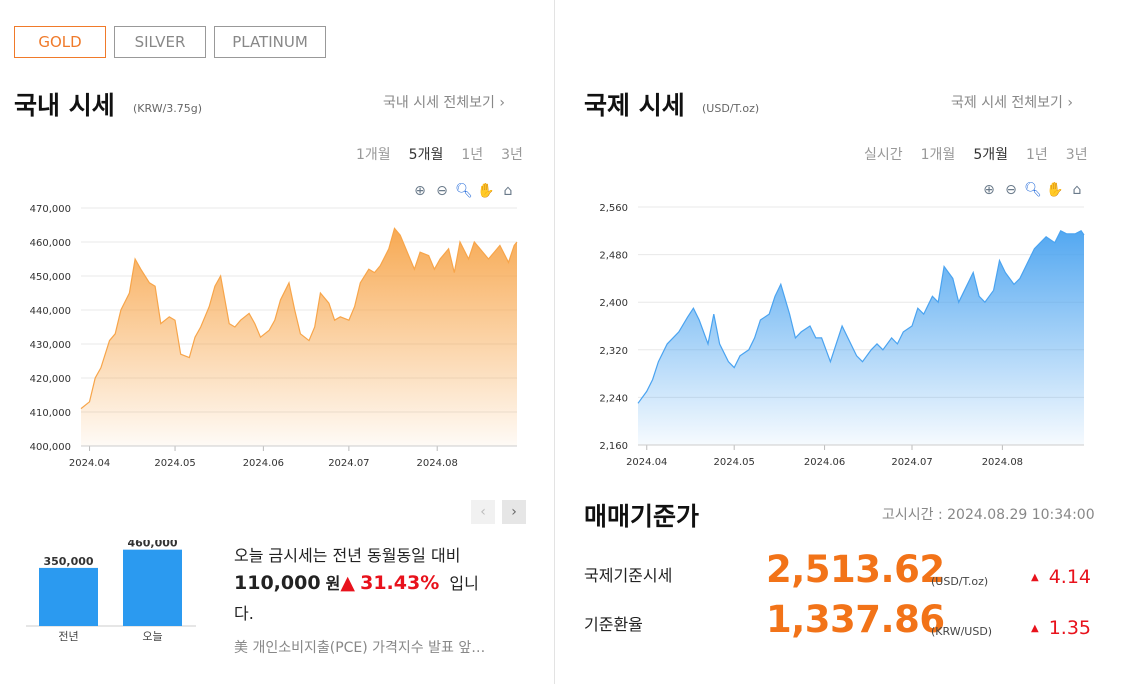 This screenshot has width=1147, height=684. Describe the element at coordinates (1070, 577) in the screenshot. I see `ref-change-intl-value: 4.14` at that location.